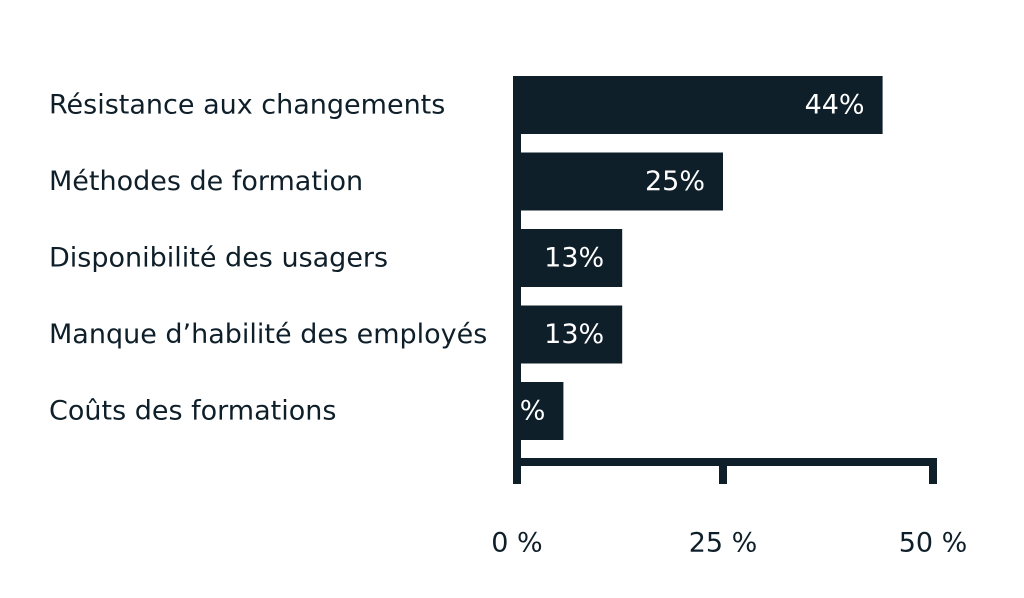  What do you see at coordinates (516, 543) in the screenshot?
I see `x-tick-label: 0 %` at bounding box center [516, 543].